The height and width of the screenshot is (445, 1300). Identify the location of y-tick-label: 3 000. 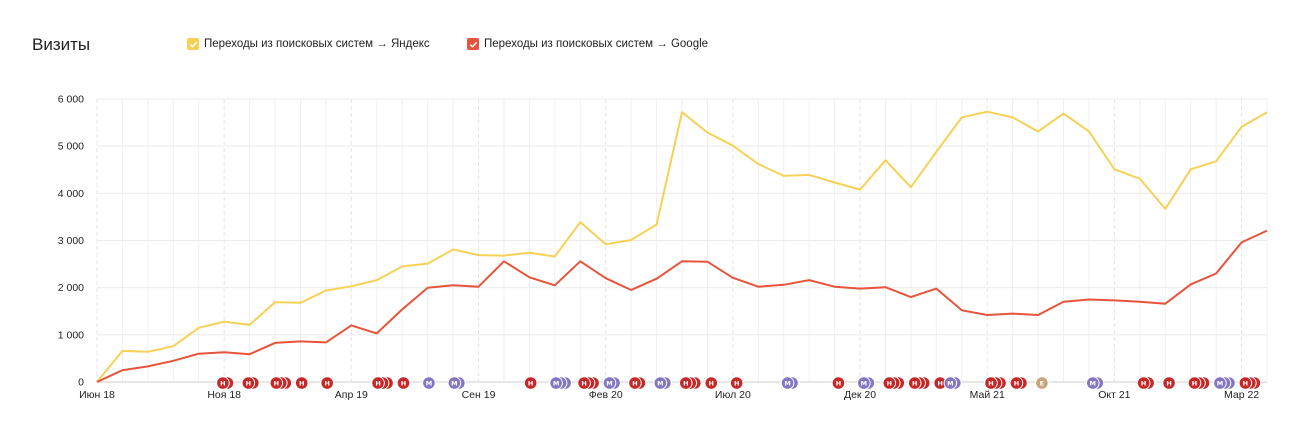
(71, 241).